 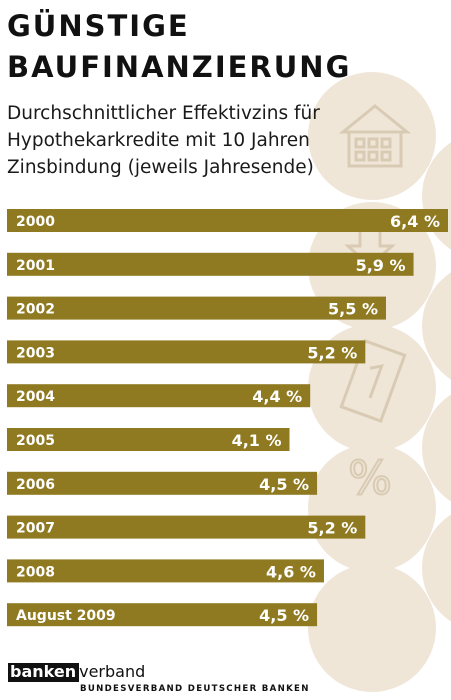 What do you see at coordinates (381, 265) in the screenshot?
I see `value-label: 5,9 %` at bounding box center [381, 265].